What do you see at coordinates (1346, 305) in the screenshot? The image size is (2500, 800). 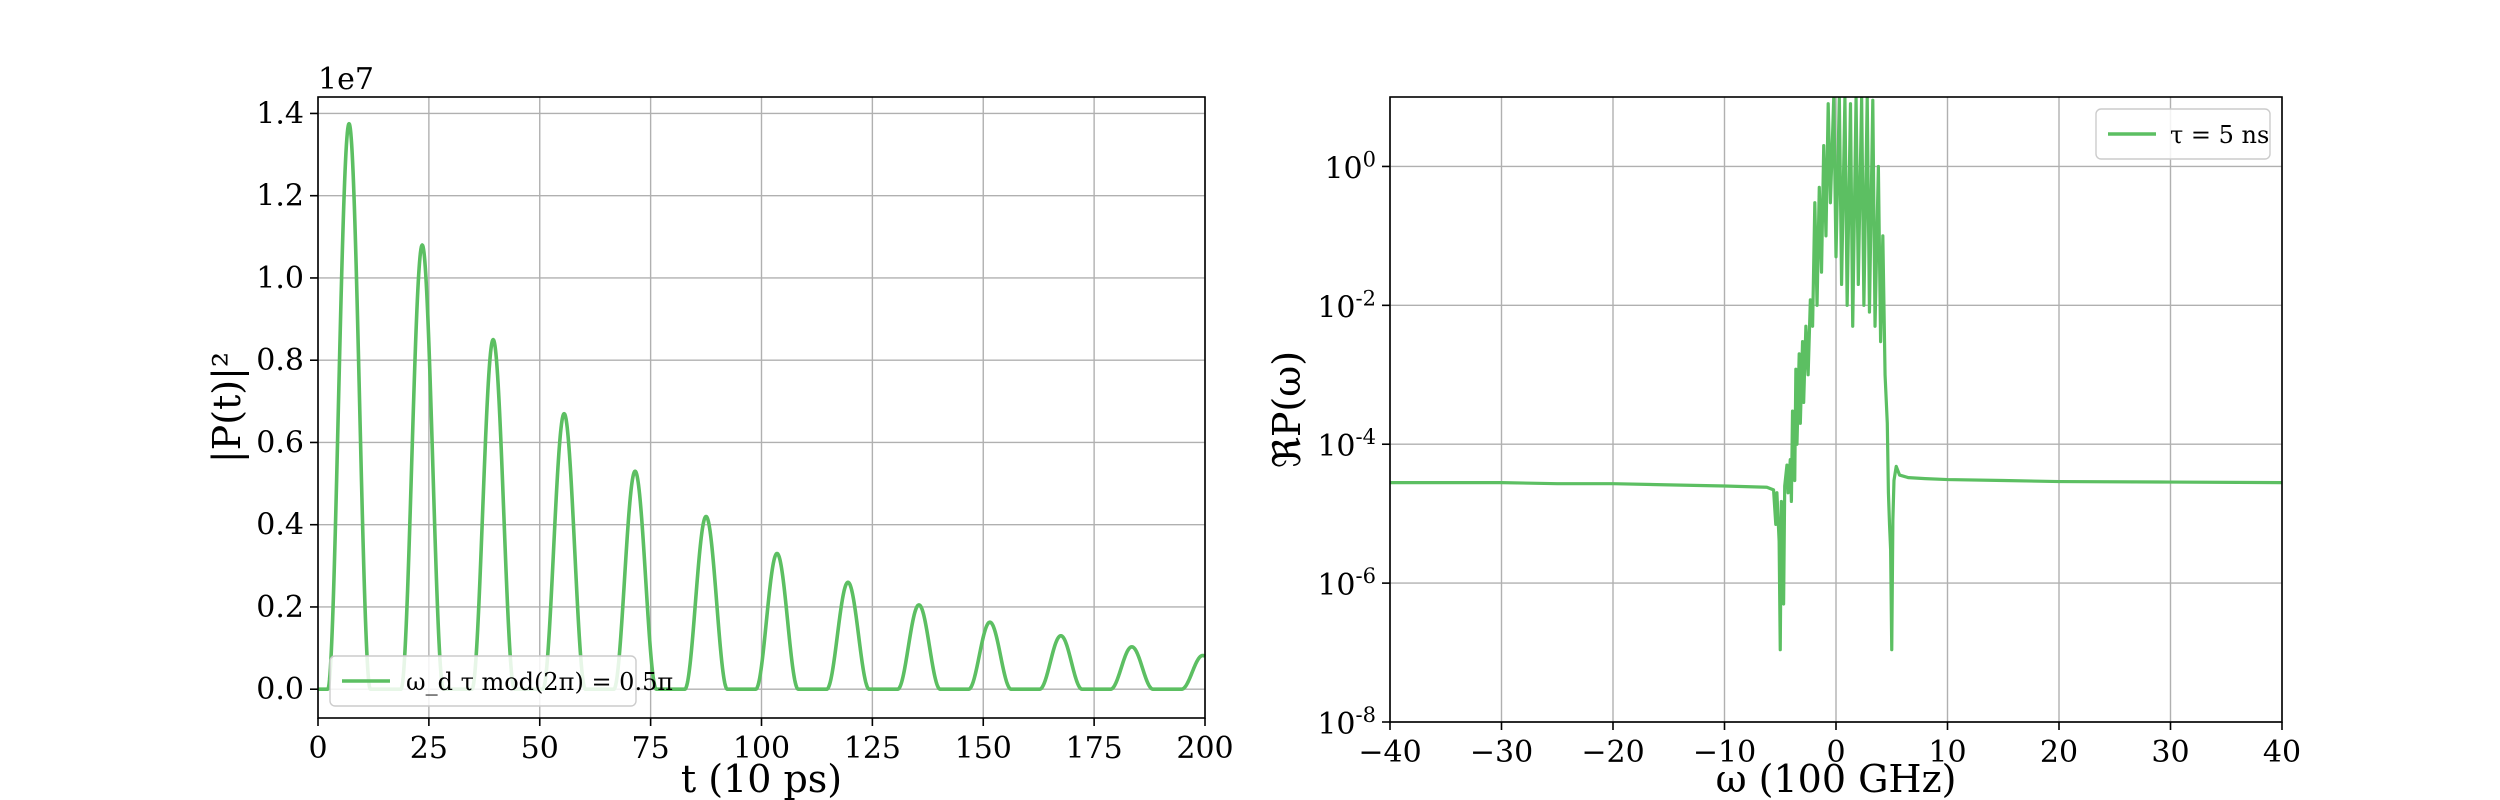 I see `right-y-tick-label: 10⁻²` at bounding box center [1346, 305].